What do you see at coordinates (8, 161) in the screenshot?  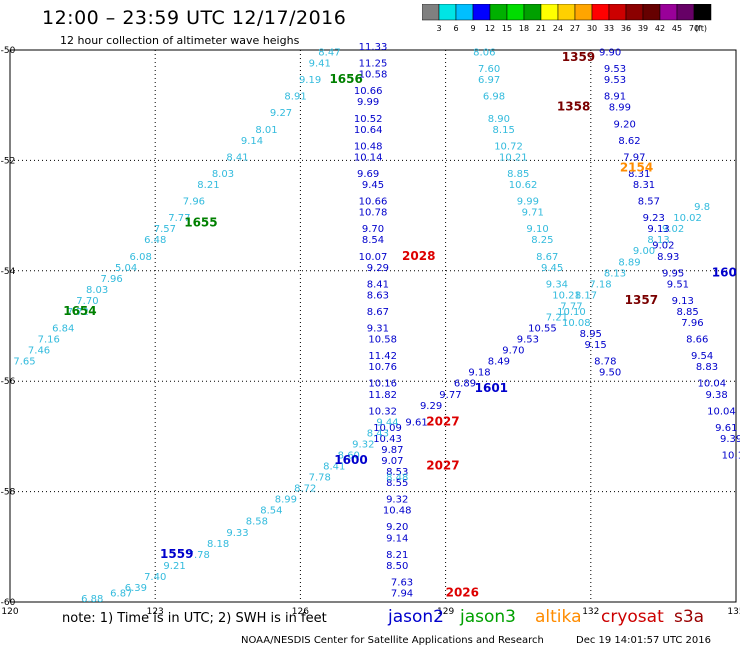 I see `y-tick-label: -52` at bounding box center [8, 161].